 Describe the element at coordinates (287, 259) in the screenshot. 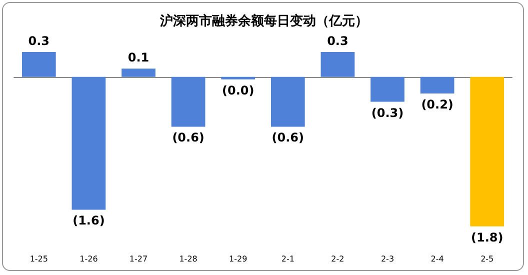

I see `x-tick-label: 2-1` at that location.